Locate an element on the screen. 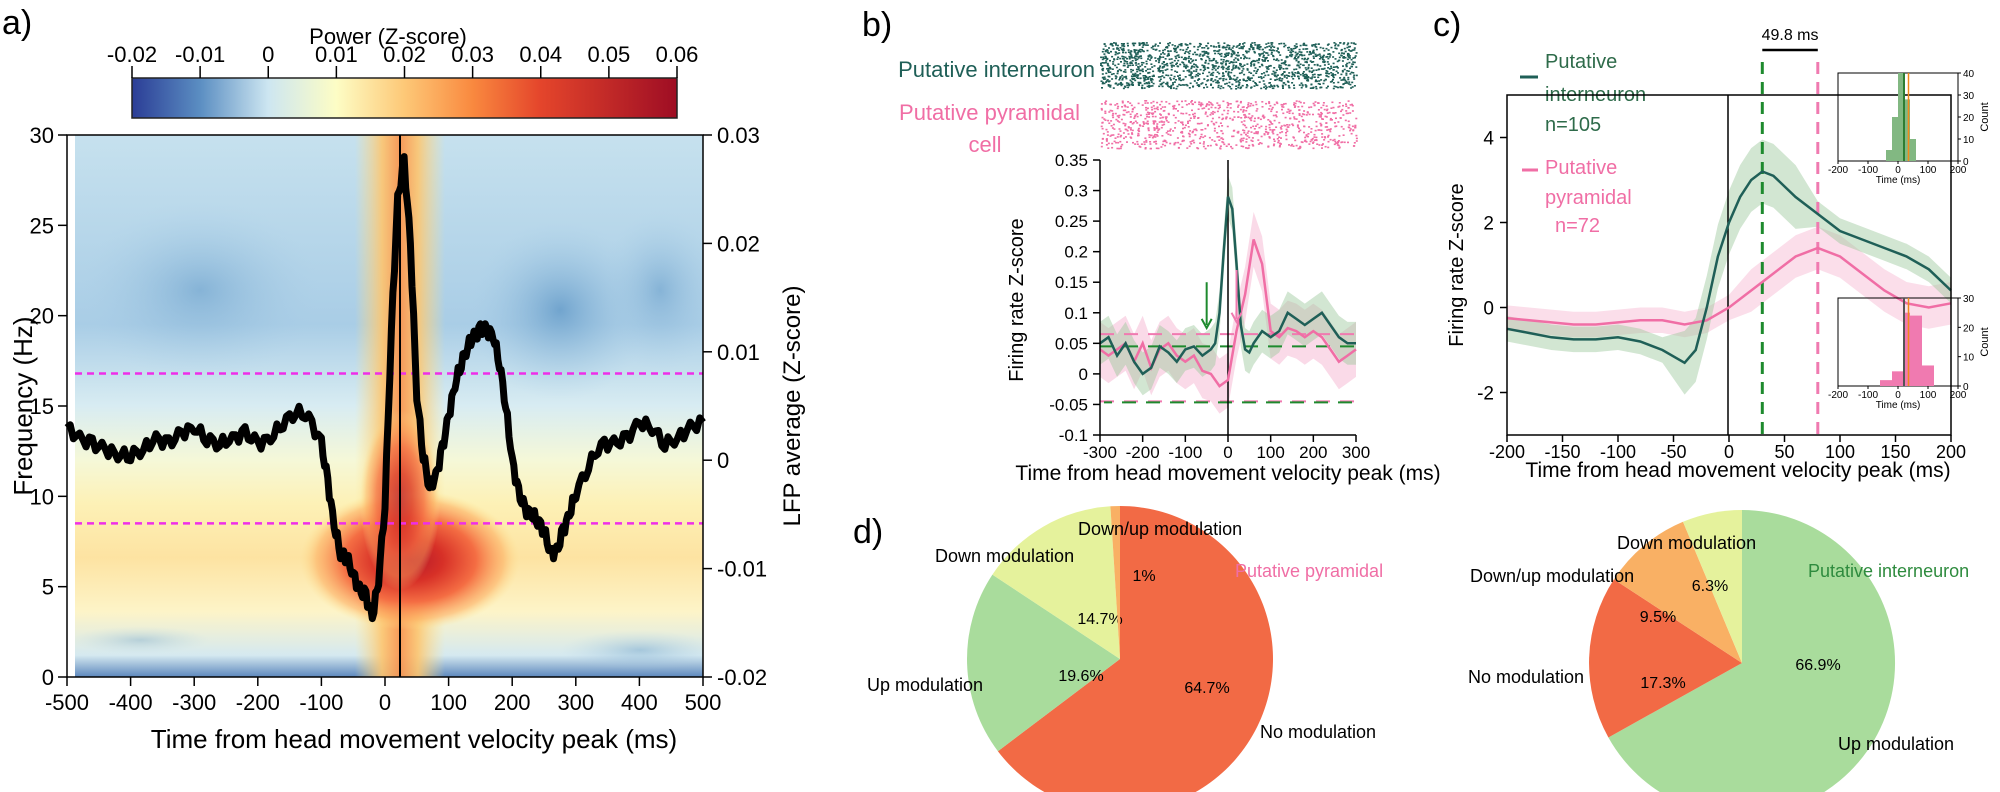 This screenshot has height=792, width=2000. legend-pyramidal-n: n=72 is located at coordinates (1577, 226).